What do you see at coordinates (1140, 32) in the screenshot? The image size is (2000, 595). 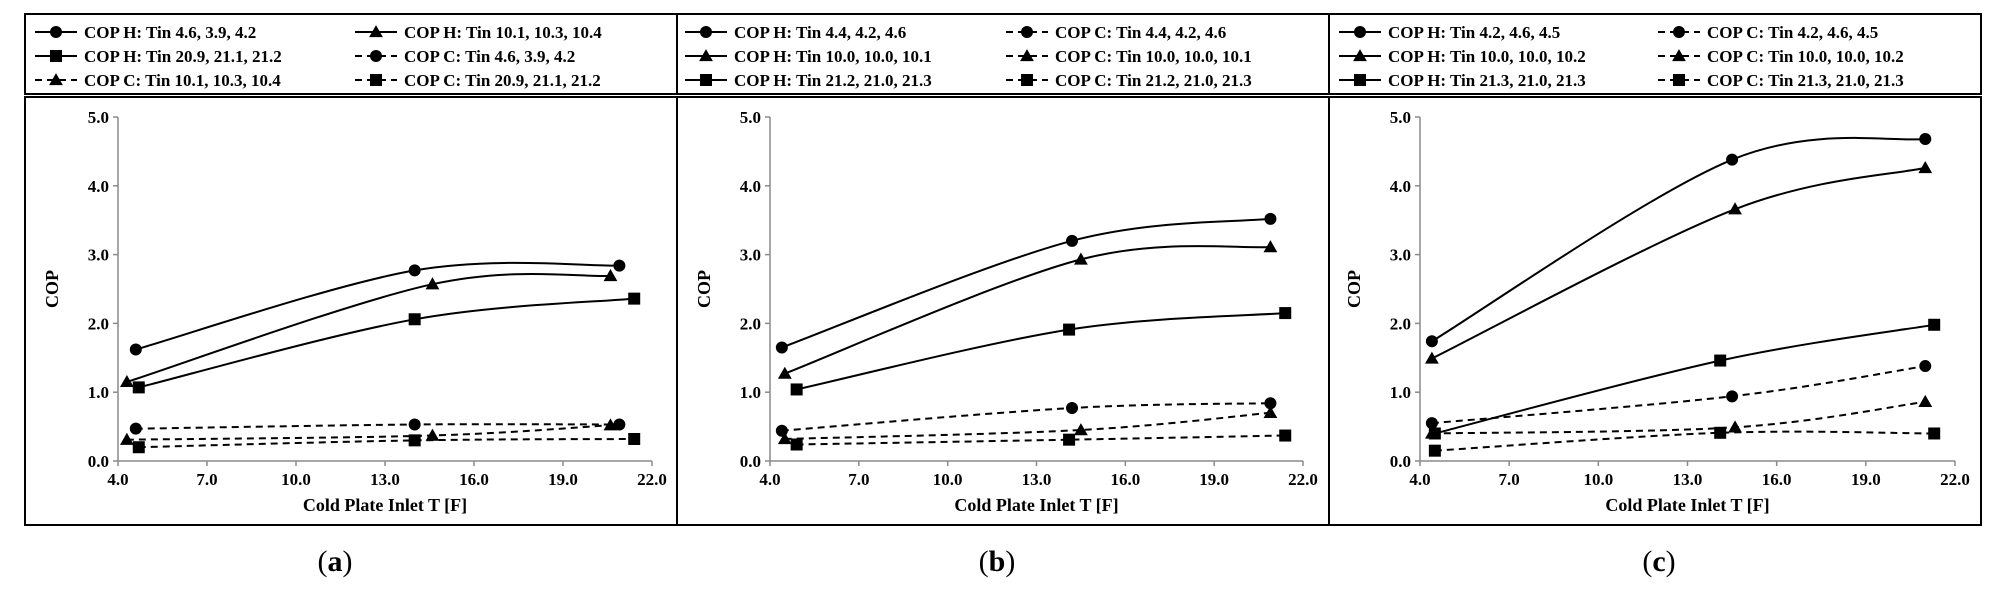 I see `legend-label: COP C: Tin 4.4, 4.2, 4.6` at bounding box center [1140, 32].